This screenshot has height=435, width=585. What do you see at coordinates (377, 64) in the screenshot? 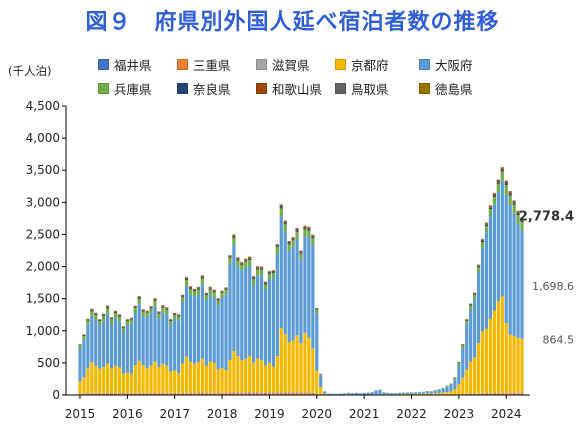
I see `legend-item-kyoto: 京都府` at bounding box center [377, 64].